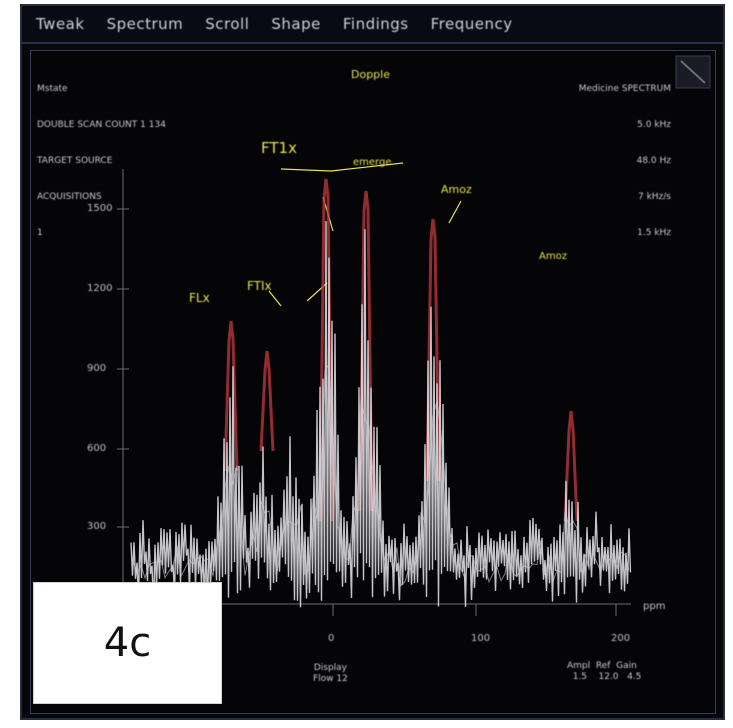  Describe the element at coordinates (259, 286) in the screenshot. I see `peak-annotation-2: FTIx` at that location.